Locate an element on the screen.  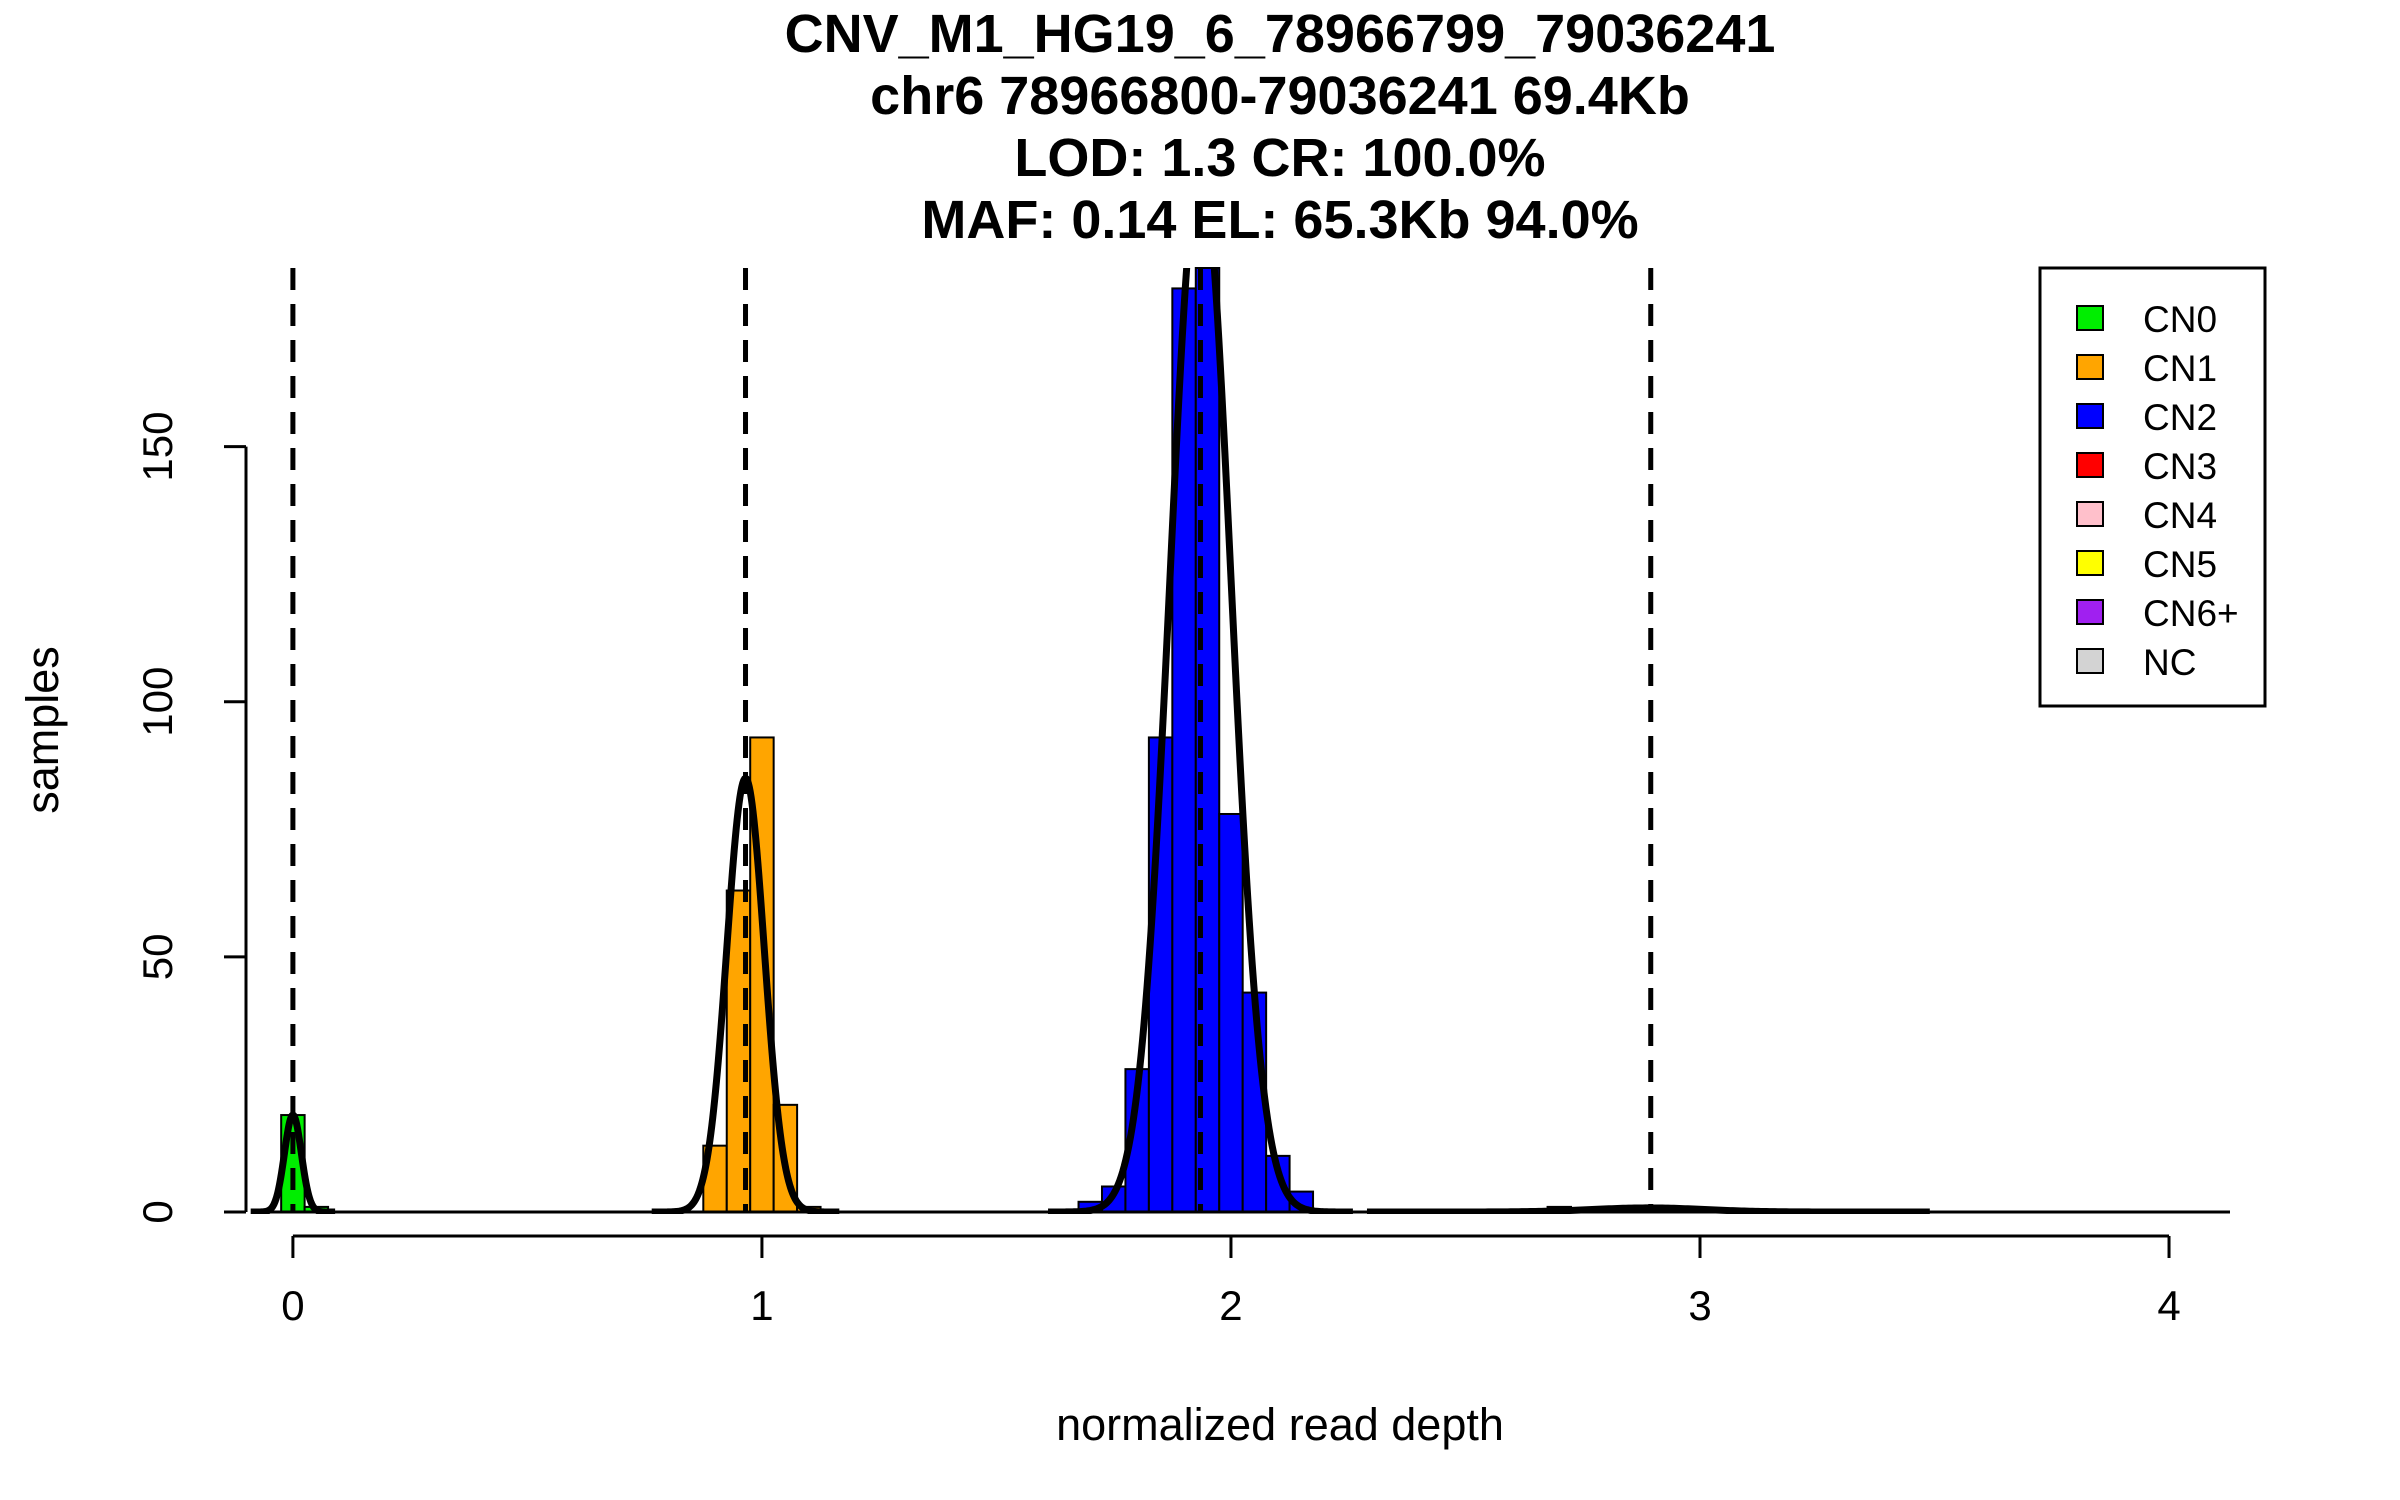
x-axis-label: normalized read depth is located at coordinates (1280, 1424).